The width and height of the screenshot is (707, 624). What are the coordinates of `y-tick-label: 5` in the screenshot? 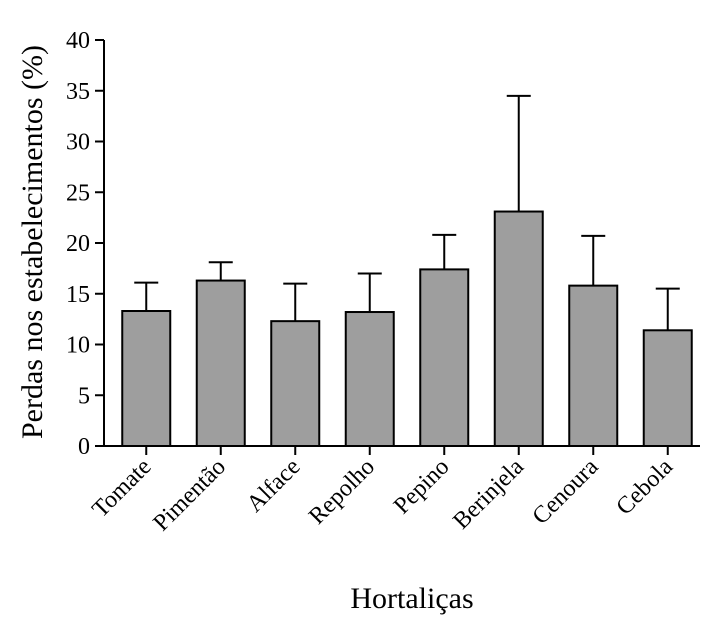 It's located at (84, 396).